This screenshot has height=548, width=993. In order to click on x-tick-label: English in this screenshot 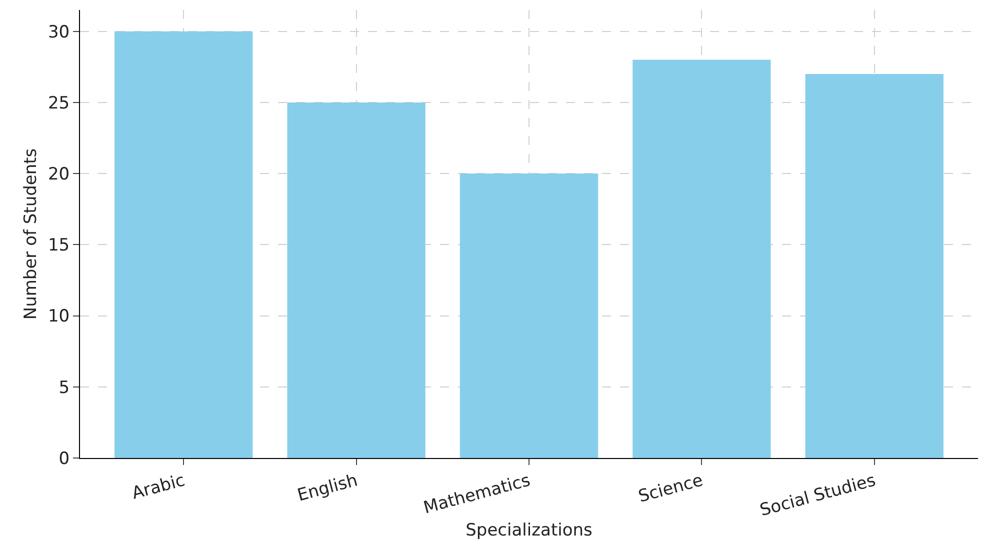, I will do `click(327, 488)`.